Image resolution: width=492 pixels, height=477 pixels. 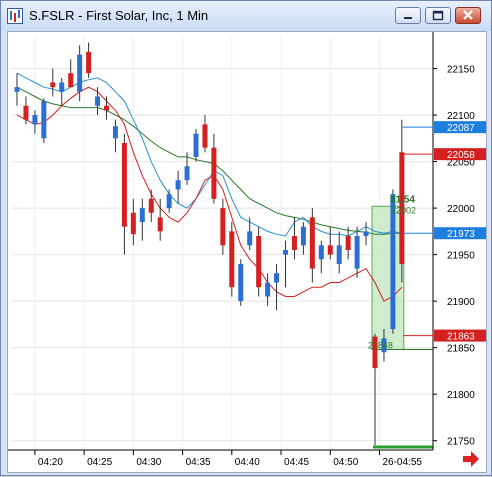 What do you see at coordinates (461, 256) in the screenshot?
I see `price-tick-label: 21950` at bounding box center [461, 256].